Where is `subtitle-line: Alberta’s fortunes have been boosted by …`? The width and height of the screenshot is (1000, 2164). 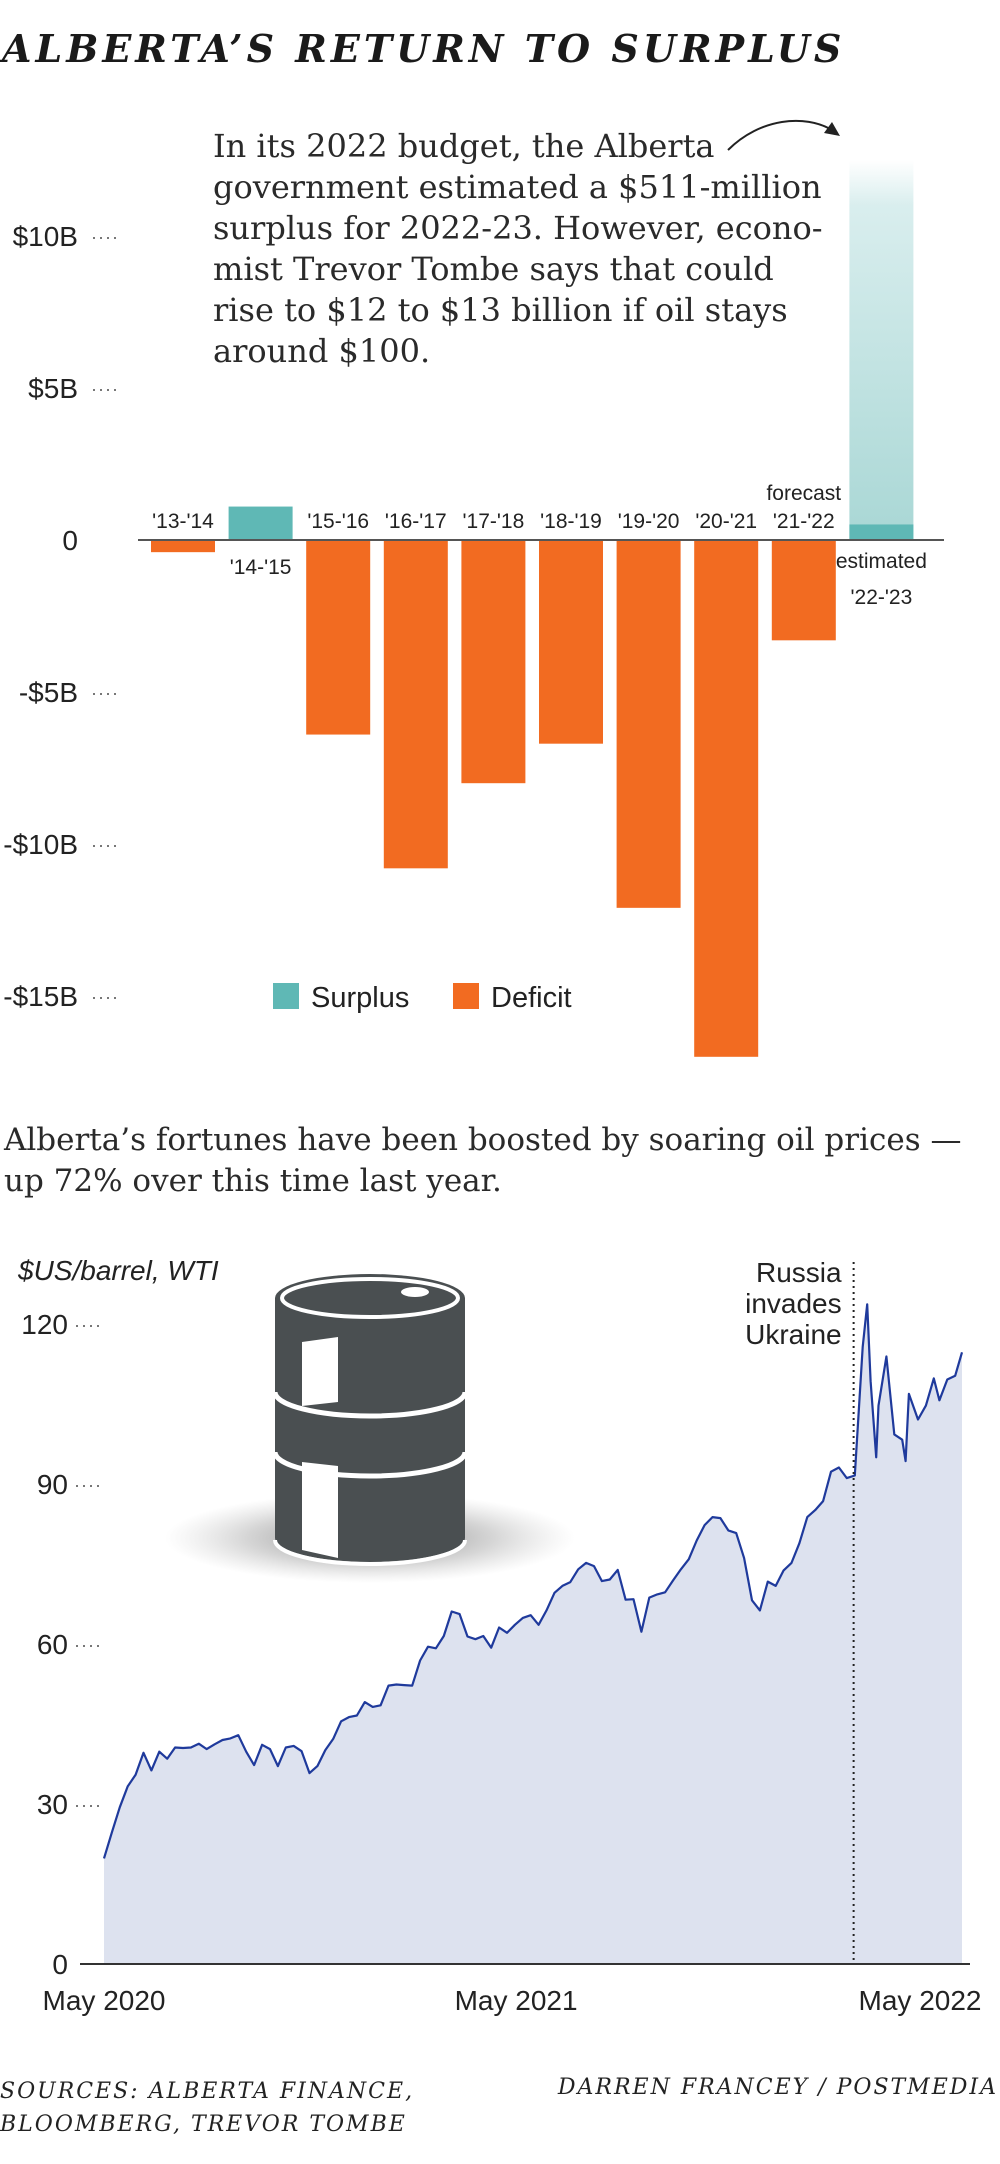
subtitle-line: Alberta’s fortunes have been boosted by … is located at coordinates (483, 1140).